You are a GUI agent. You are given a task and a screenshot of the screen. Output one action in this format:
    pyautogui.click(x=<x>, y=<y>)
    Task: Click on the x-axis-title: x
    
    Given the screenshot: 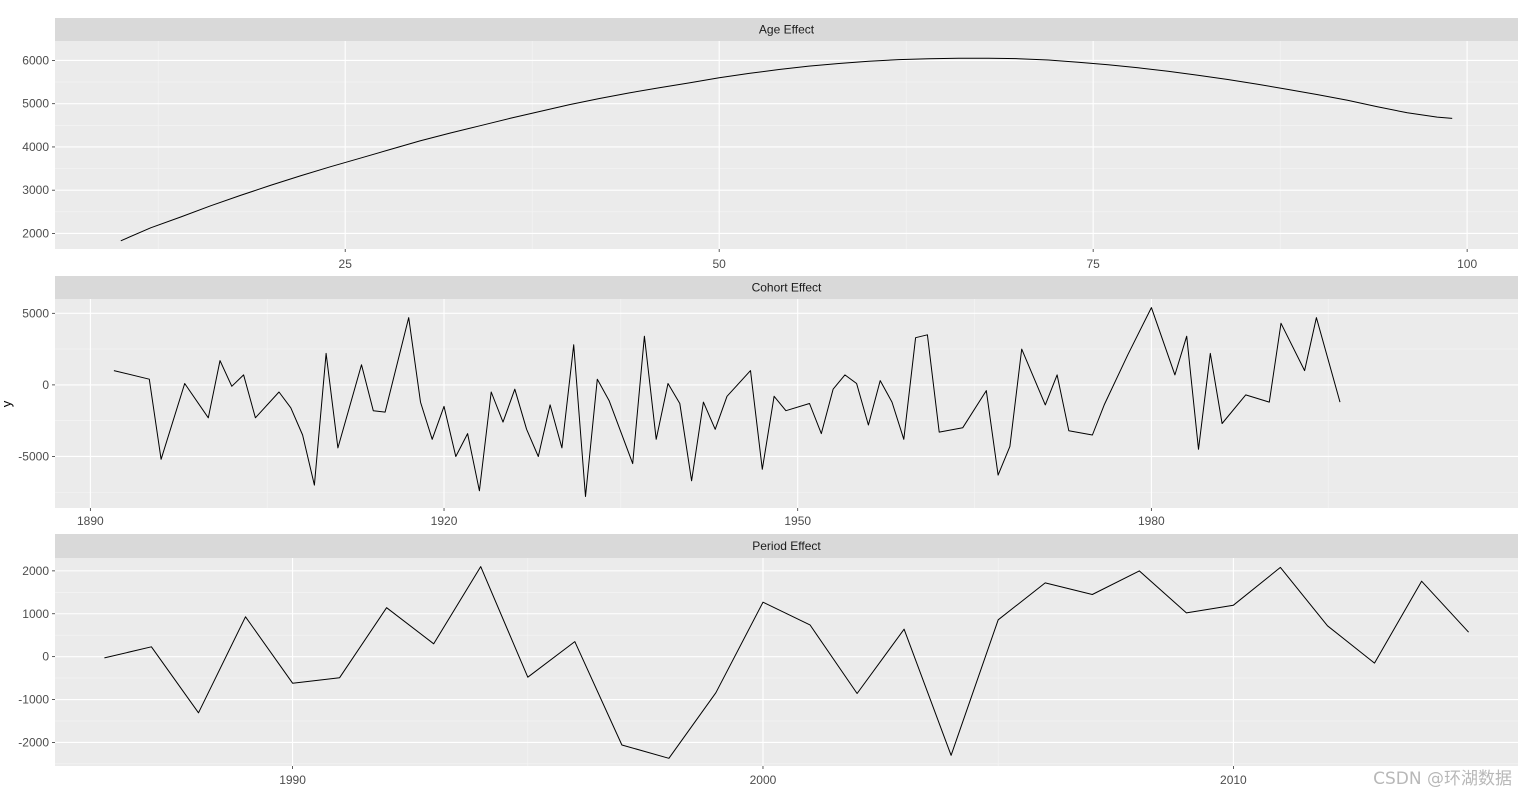 What is the action you would take?
    pyautogui.click(x=786, y=795)
    